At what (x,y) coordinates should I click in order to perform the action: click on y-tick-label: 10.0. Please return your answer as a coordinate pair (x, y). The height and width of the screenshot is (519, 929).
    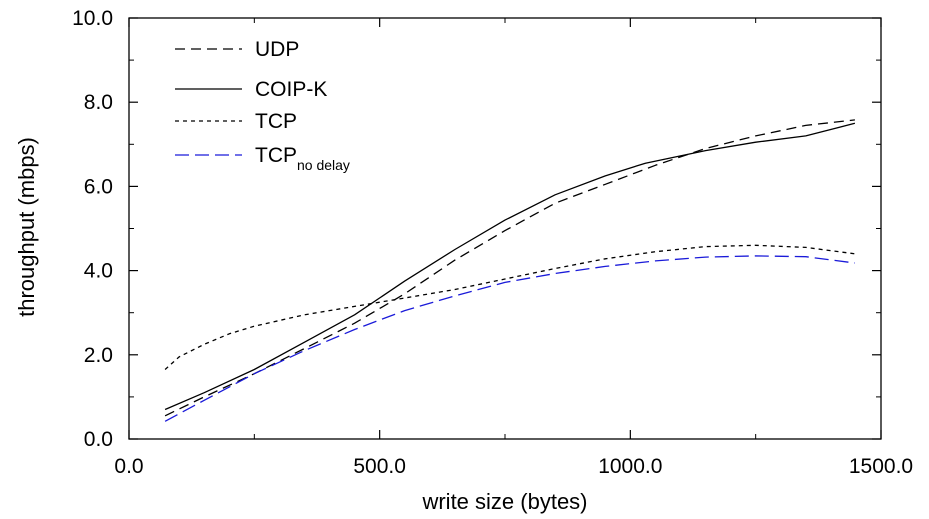
    Looking at the image, I should click on (92, 18).